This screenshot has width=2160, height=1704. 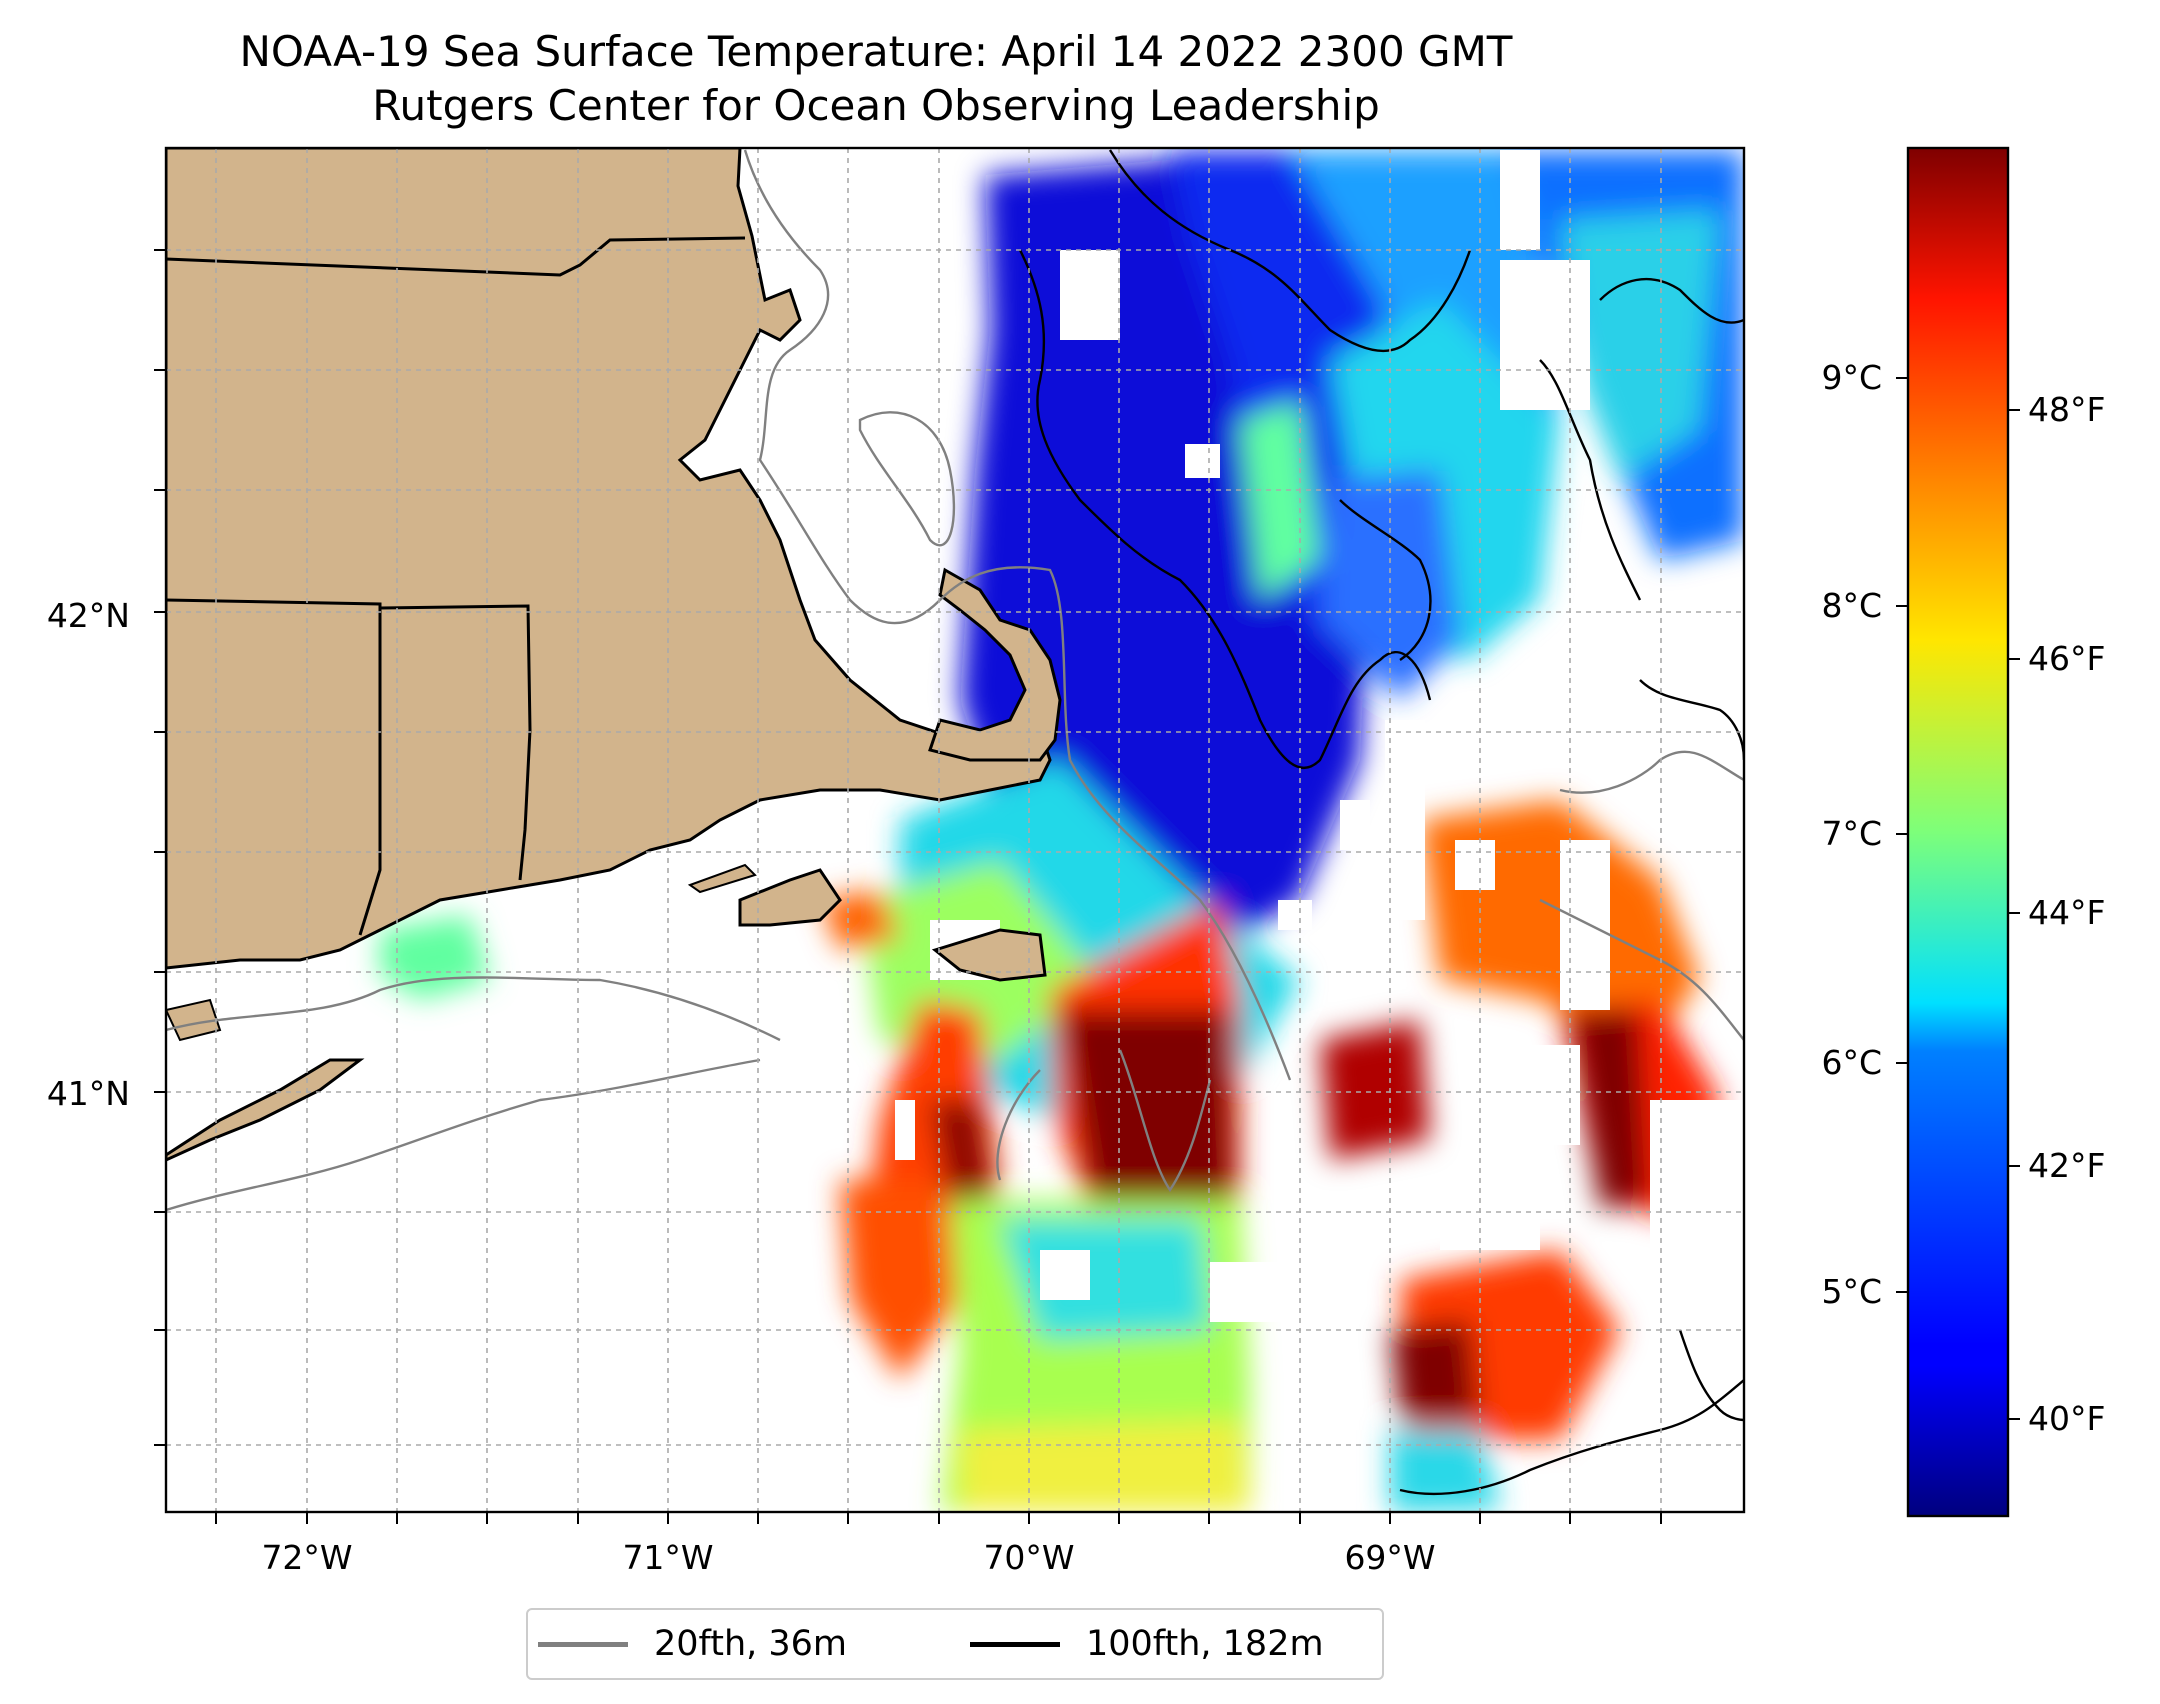 I want to click on land-long-island, so click(x=265, y=1110).